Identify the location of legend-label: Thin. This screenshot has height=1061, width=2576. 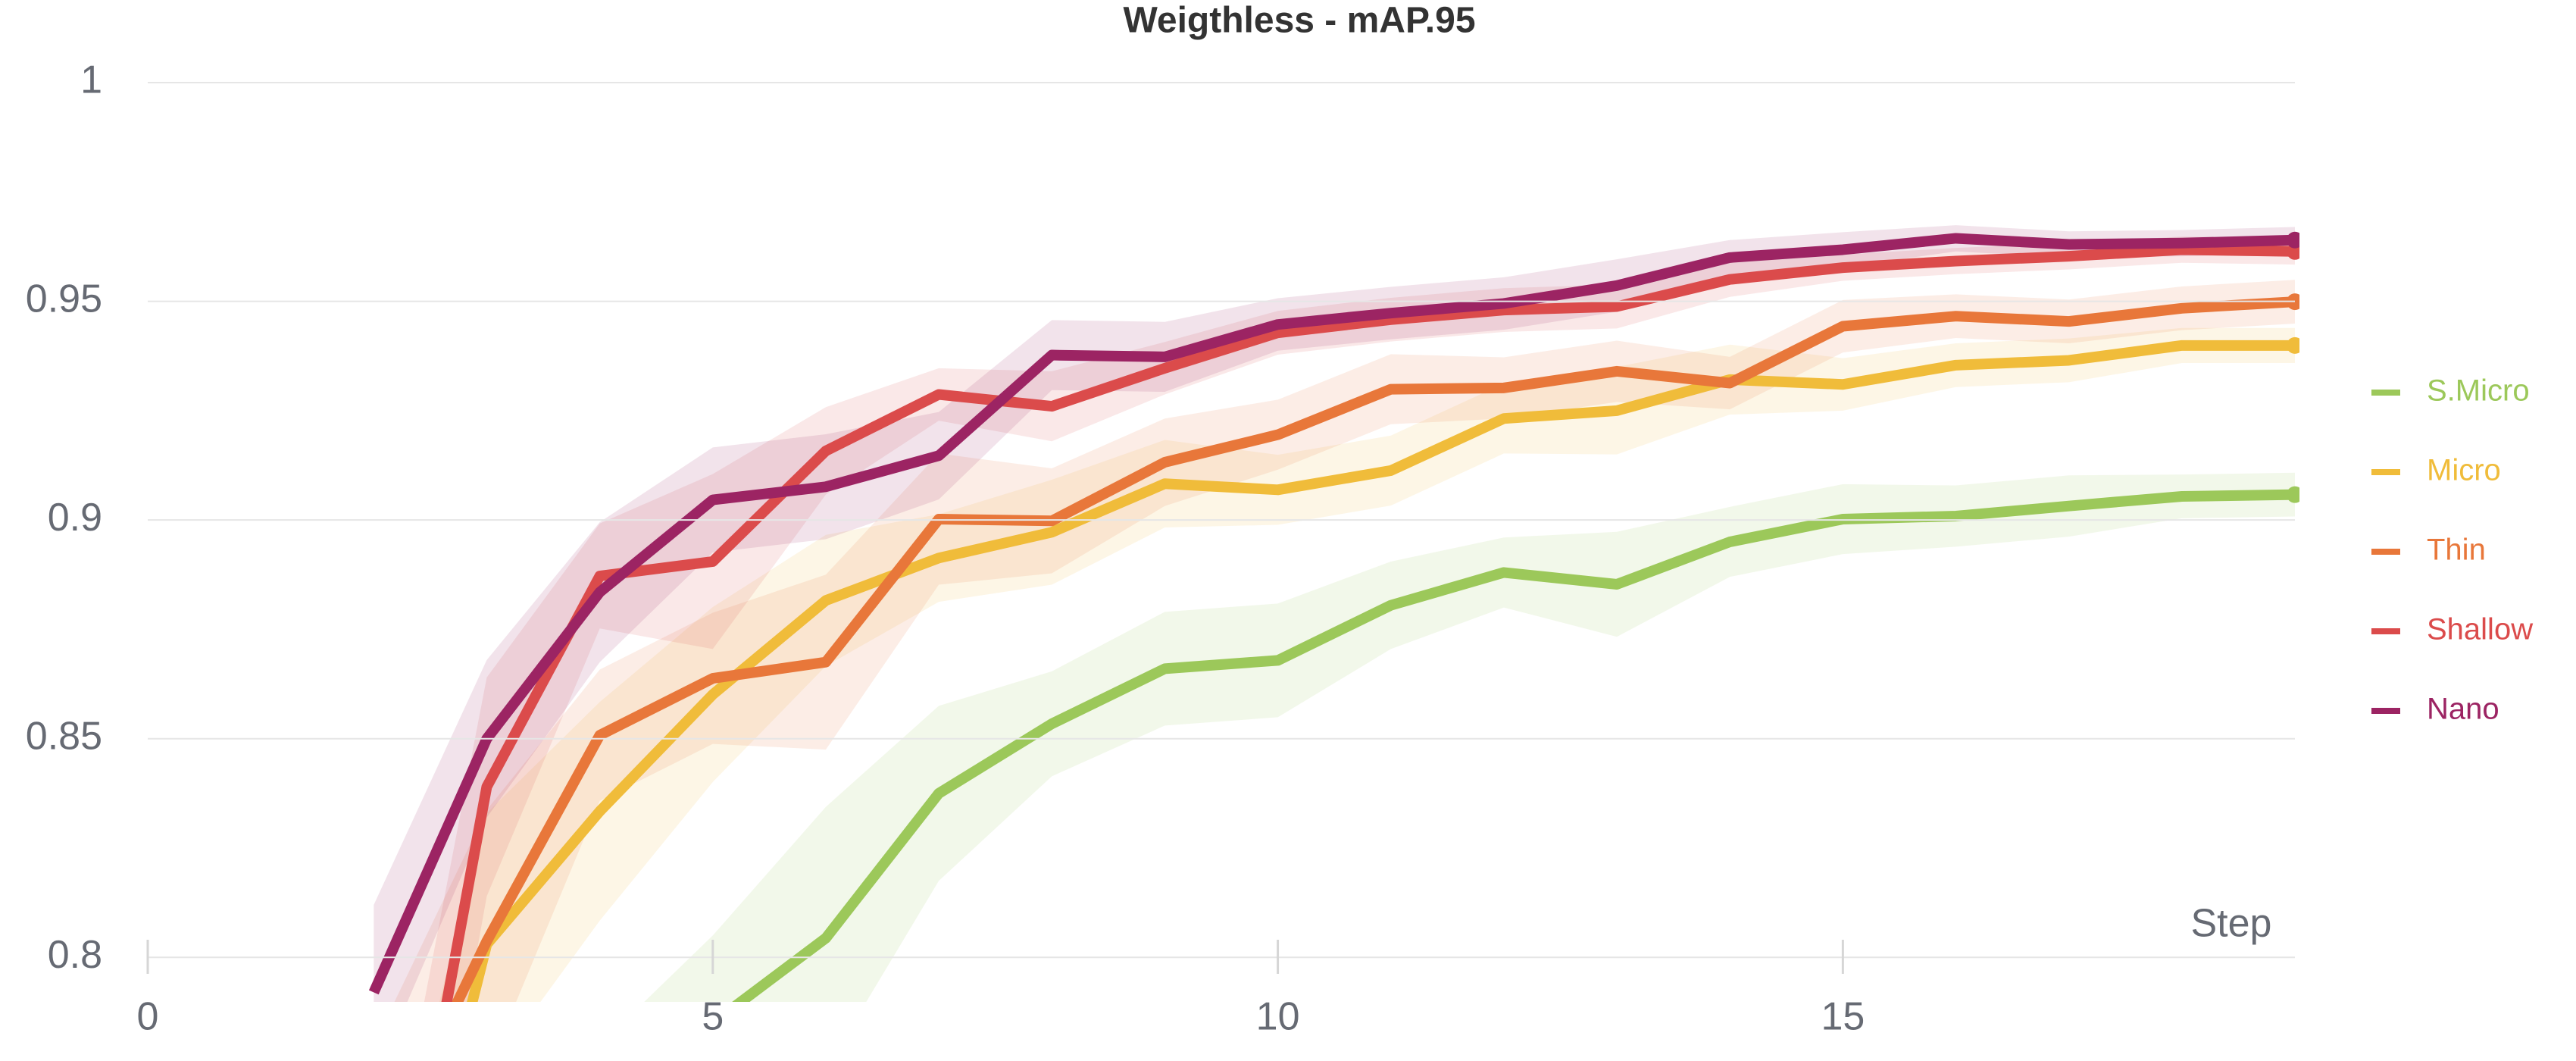
(2456, 550).